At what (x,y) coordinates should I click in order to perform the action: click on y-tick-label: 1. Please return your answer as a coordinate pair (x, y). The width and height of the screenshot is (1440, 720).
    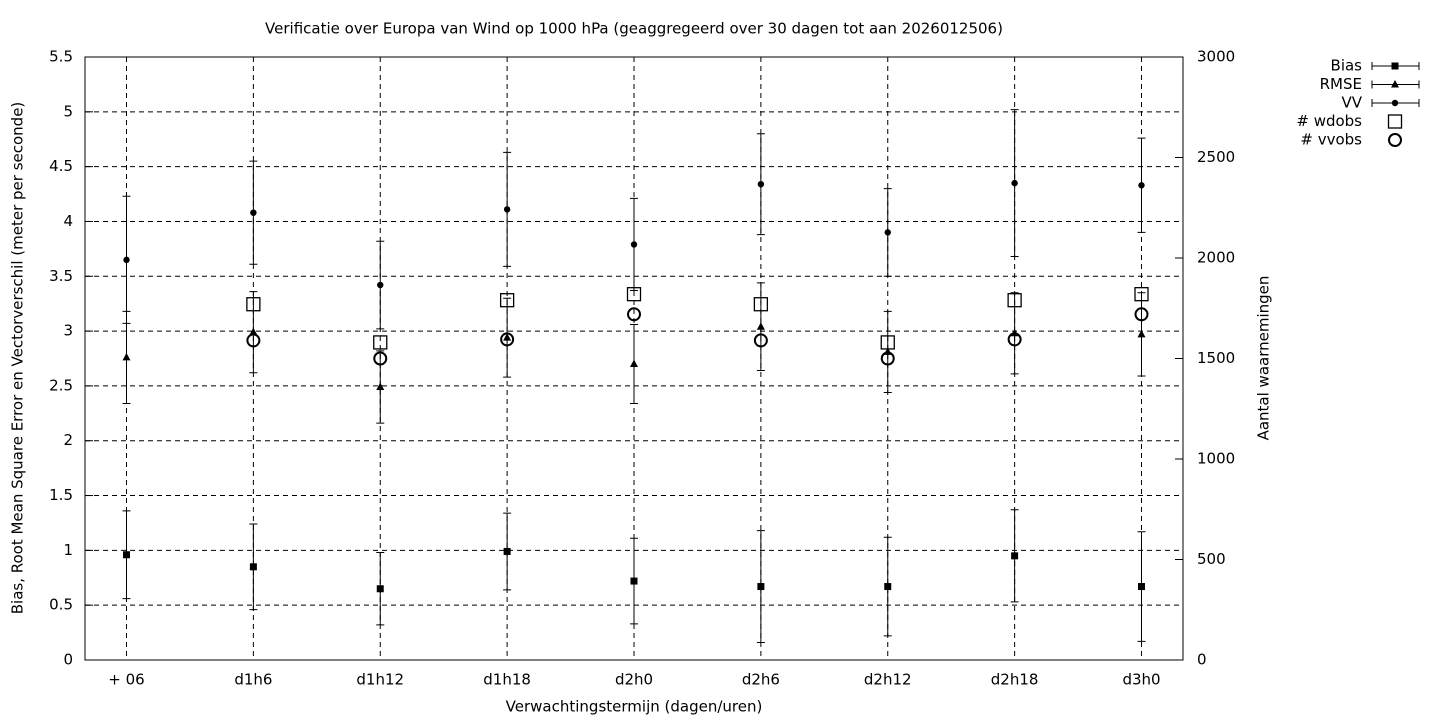
    Looking at the image, I should click on (68, 550).